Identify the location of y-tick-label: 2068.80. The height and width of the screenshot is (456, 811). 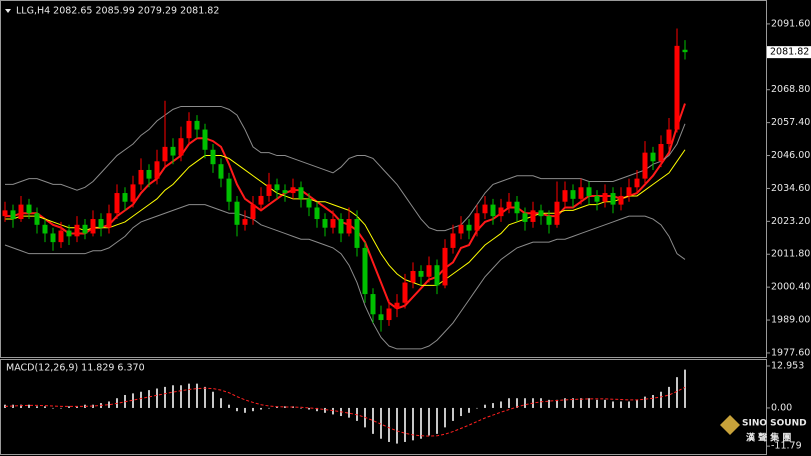
(790, 89).